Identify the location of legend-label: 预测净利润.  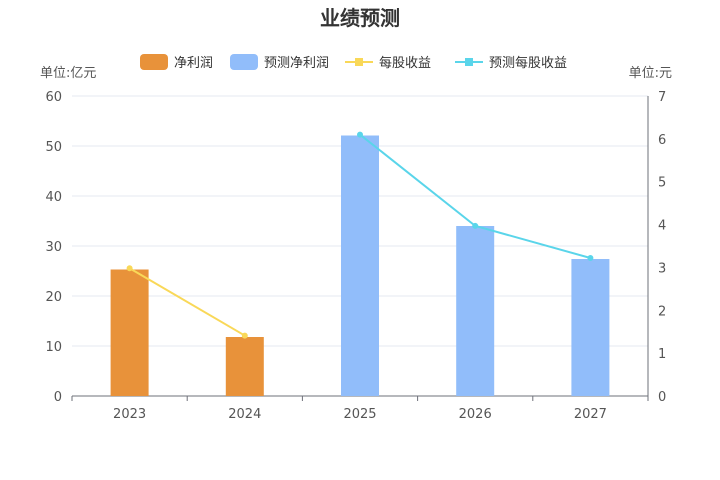
(296, 63).